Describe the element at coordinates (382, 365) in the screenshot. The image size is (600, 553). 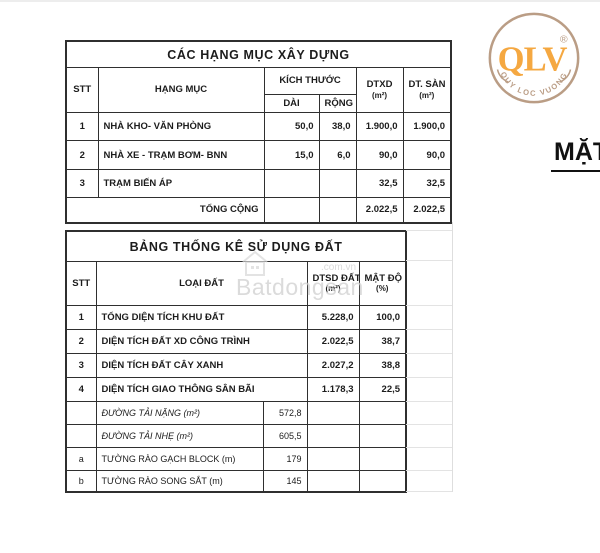
I see `cell-matdo: 38,8` at that location.